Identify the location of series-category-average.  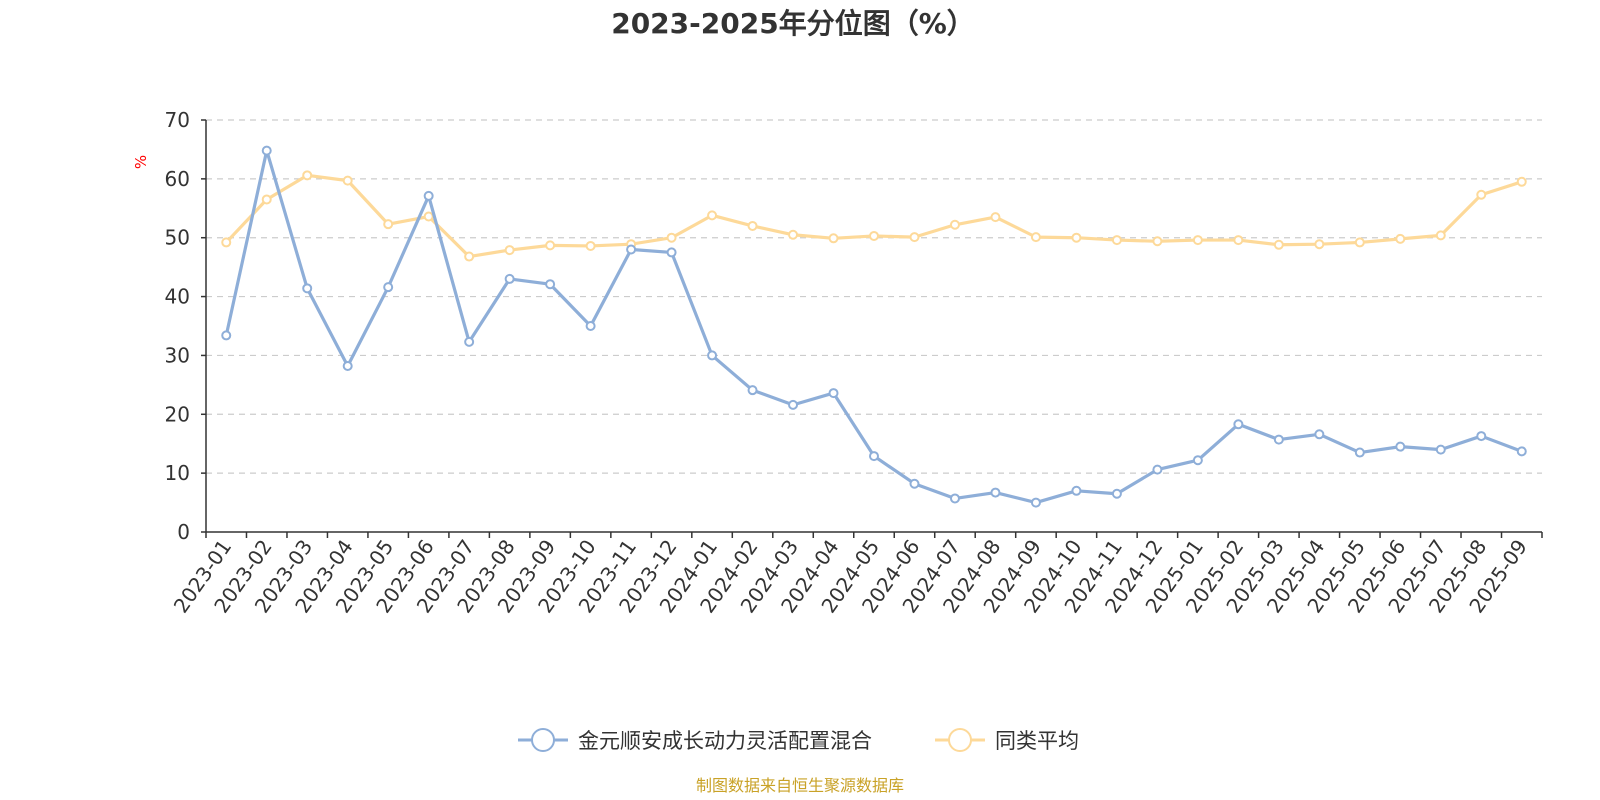
(874, 216).